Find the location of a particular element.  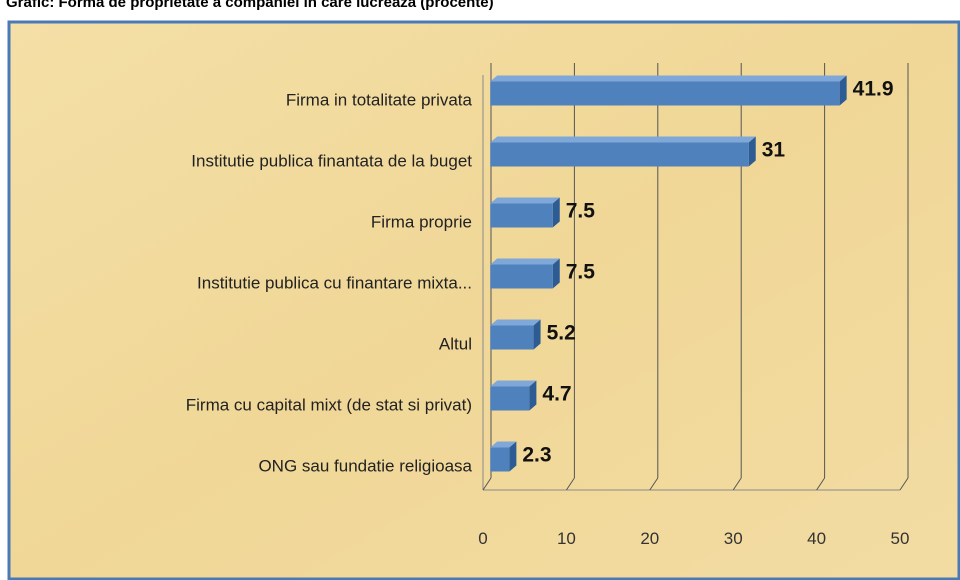

x-tick-label: 20 is located at coordinates (649, 538).